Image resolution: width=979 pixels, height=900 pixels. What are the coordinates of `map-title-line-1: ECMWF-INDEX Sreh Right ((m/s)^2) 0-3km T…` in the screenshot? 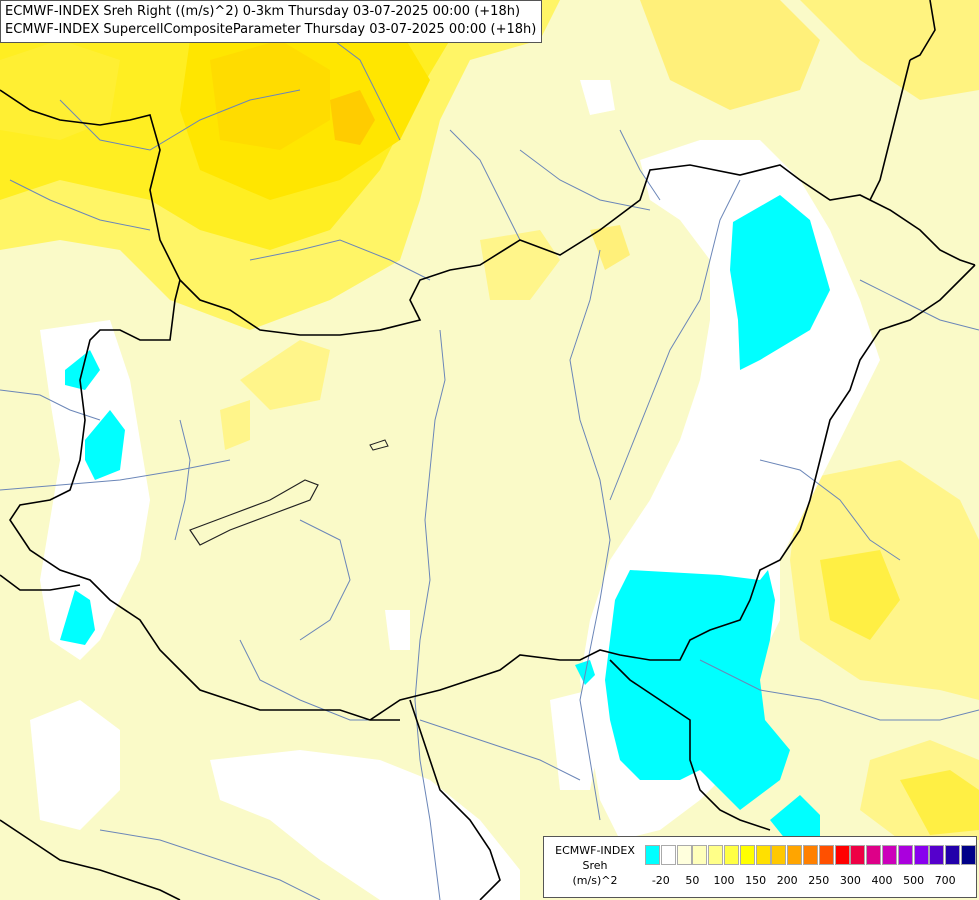 It's located at (263, 11).